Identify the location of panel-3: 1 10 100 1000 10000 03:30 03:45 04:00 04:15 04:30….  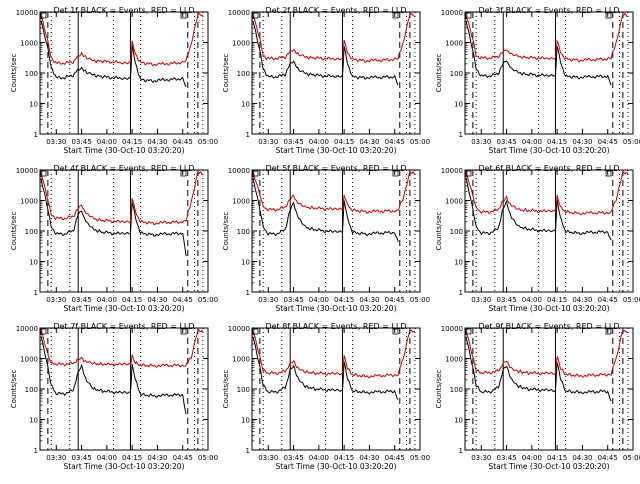
(537, 80).